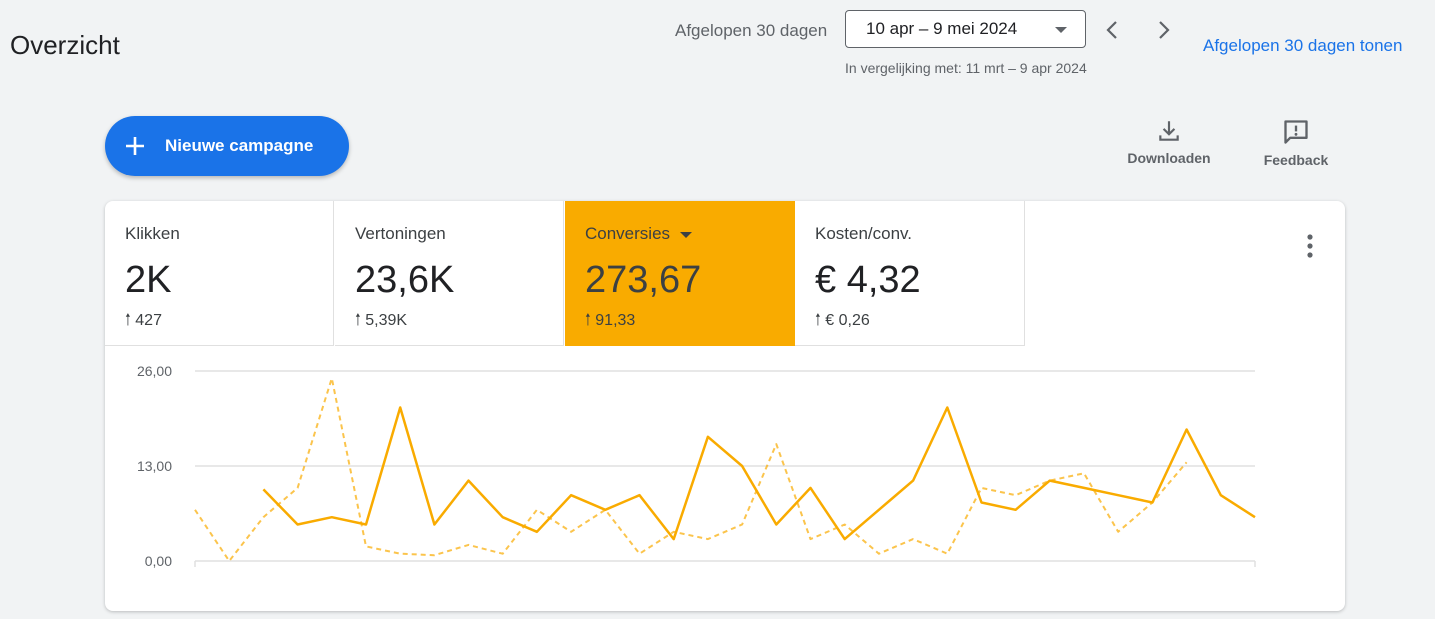 The width and height of the screenshot is (1435, 619). What do you see at coordinates (1169, 131) in the screenshot?
I see `download-icon` at bounding box center [1169, 131].